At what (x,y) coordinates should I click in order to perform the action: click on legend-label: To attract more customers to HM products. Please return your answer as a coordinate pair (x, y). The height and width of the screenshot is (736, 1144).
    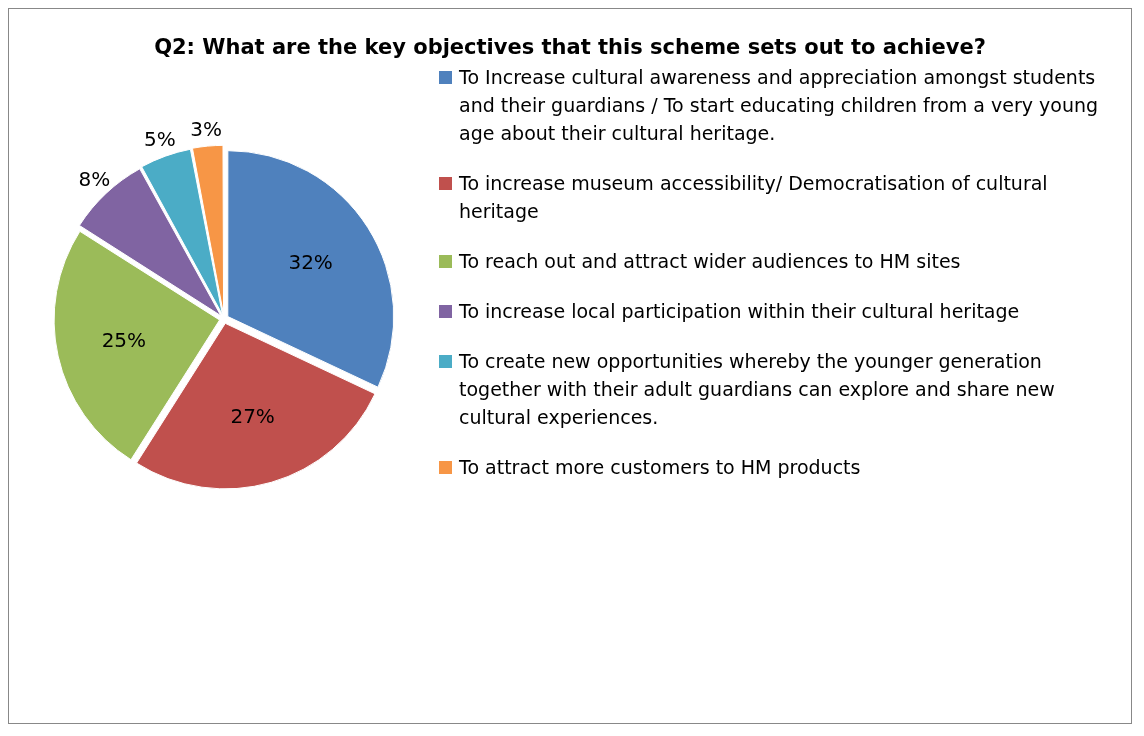
    Looking at the image, I should click on (660, 467).